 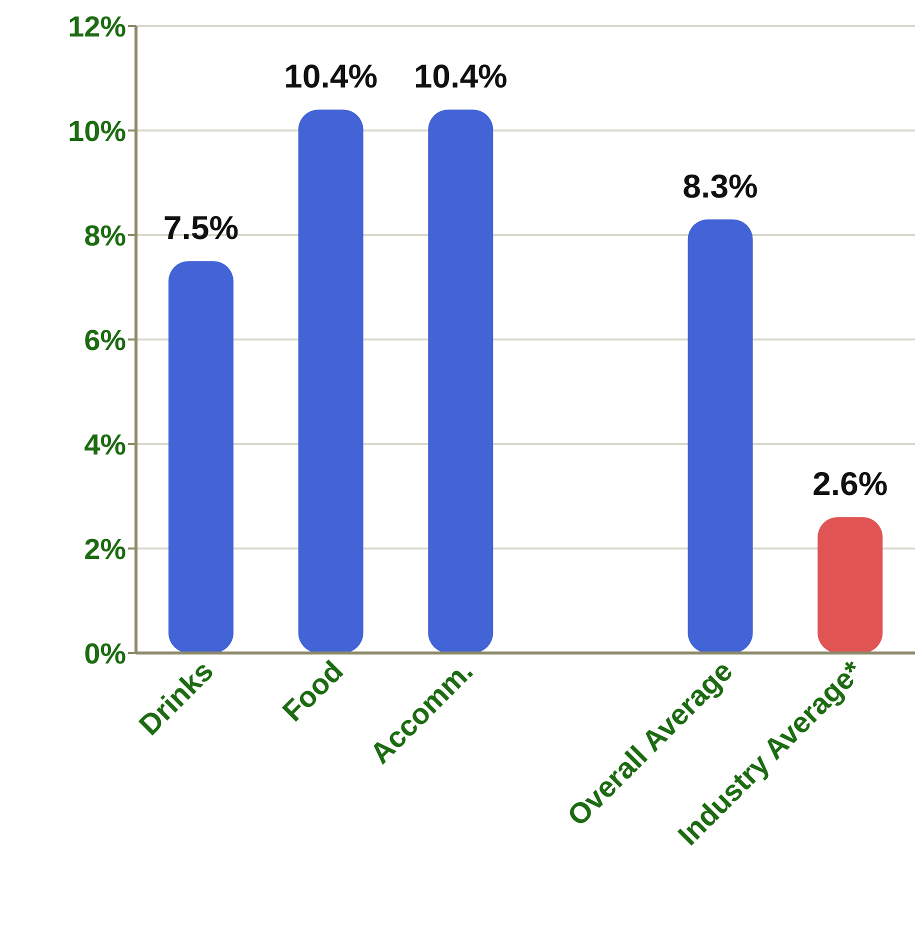 What do you see at coordinates (105, 340) in the screenshot?
I see `y-tick-label: 6%` at bounding box center [105, 340].